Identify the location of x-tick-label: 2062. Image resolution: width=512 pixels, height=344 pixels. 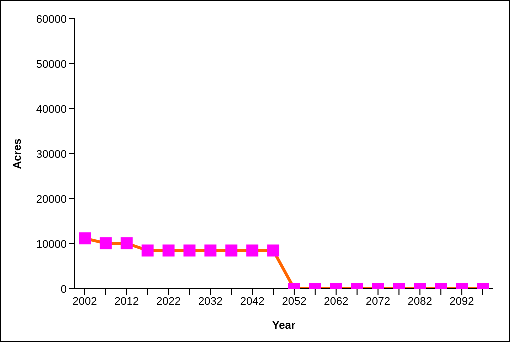
(336, 302).